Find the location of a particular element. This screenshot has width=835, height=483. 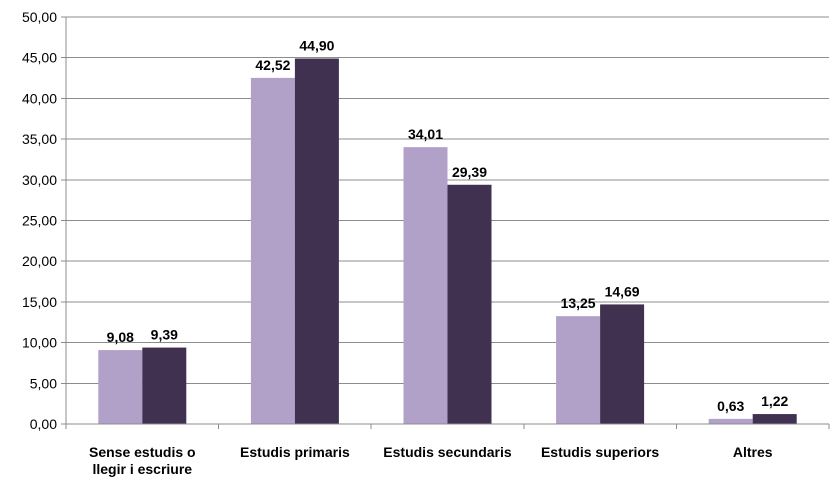

data-label: 34,01 is located at coordinates (425, 134).